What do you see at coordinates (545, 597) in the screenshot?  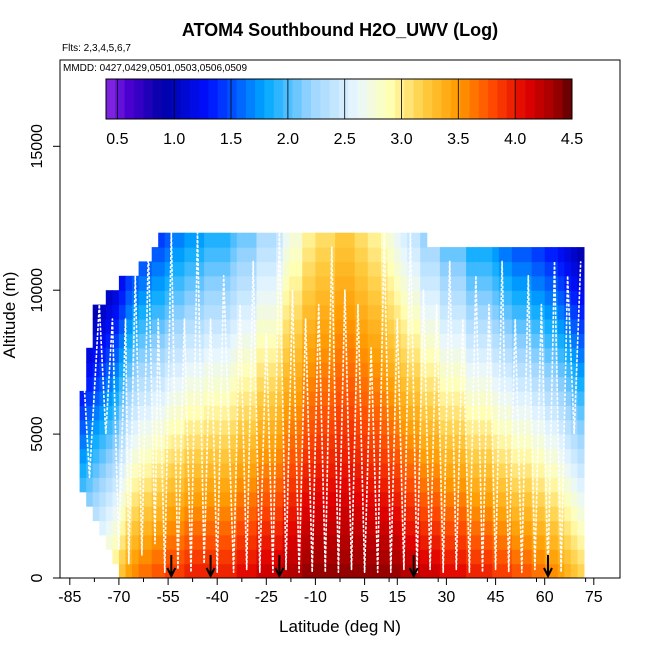 I see `x-tick-label: 60` at bounding box center [545, 597].